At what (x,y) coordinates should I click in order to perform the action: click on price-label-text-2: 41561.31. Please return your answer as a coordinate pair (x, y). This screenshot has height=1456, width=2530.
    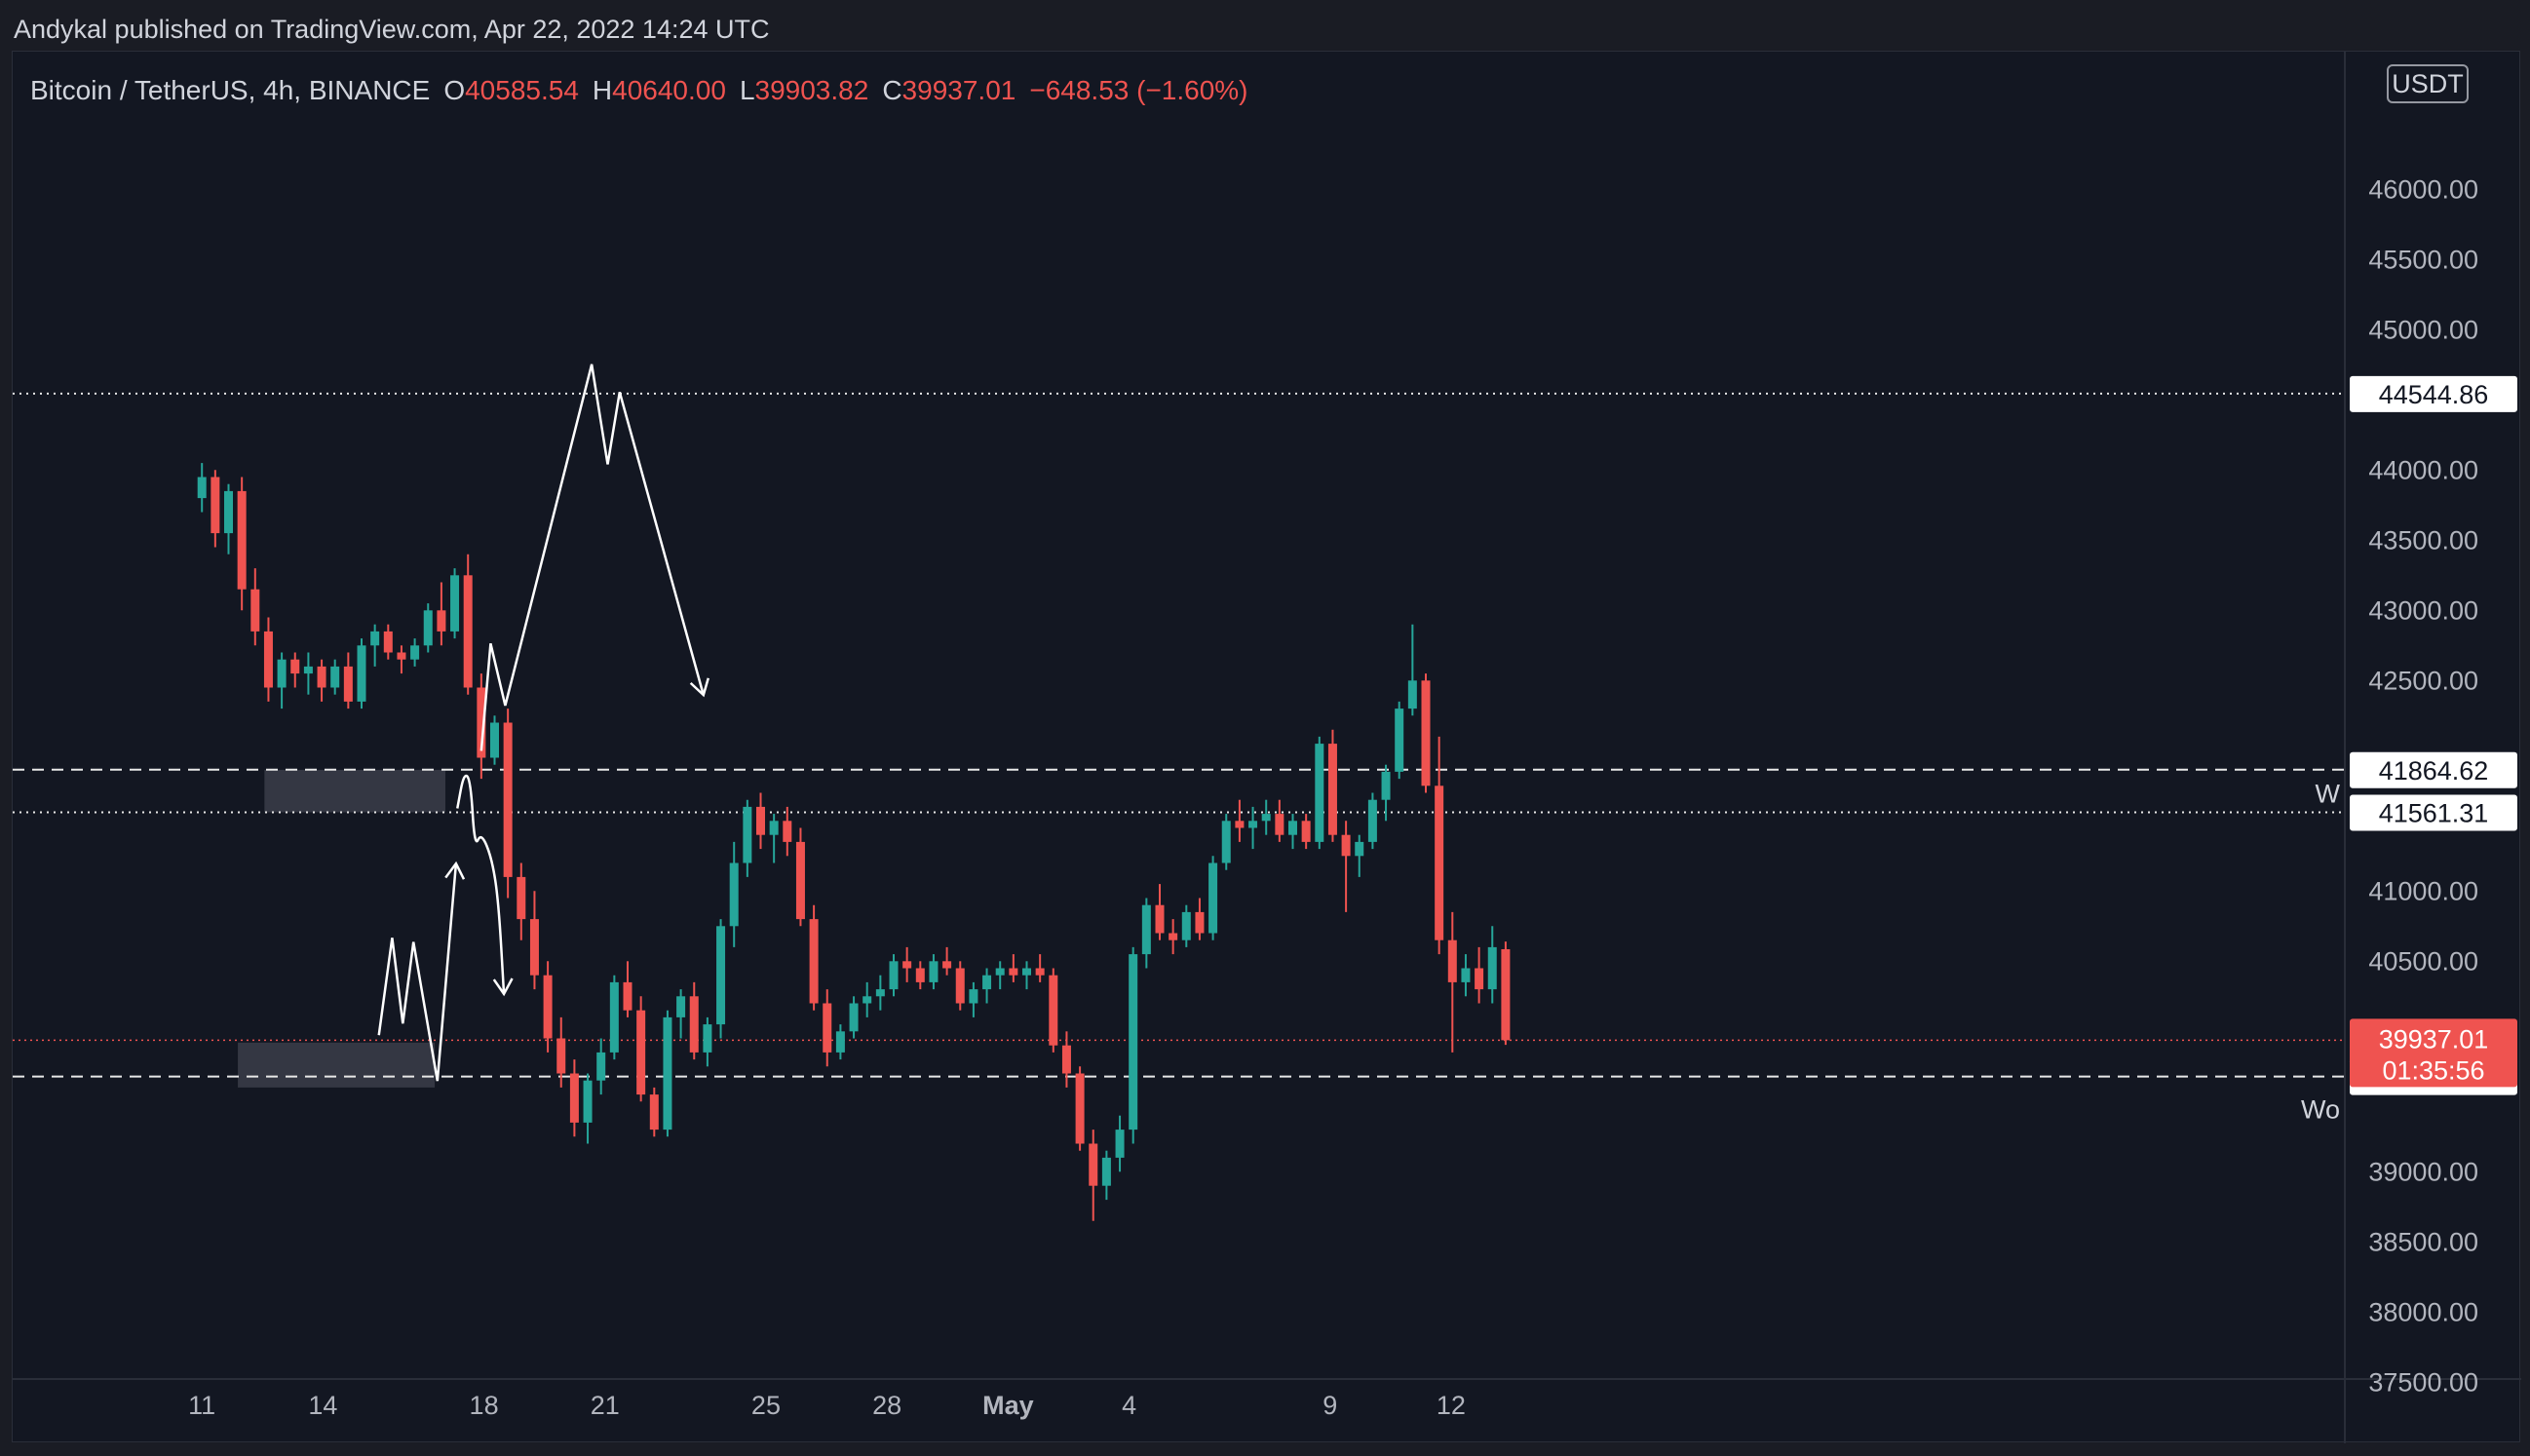
    Looking at the image, I should click on (2434, 812).